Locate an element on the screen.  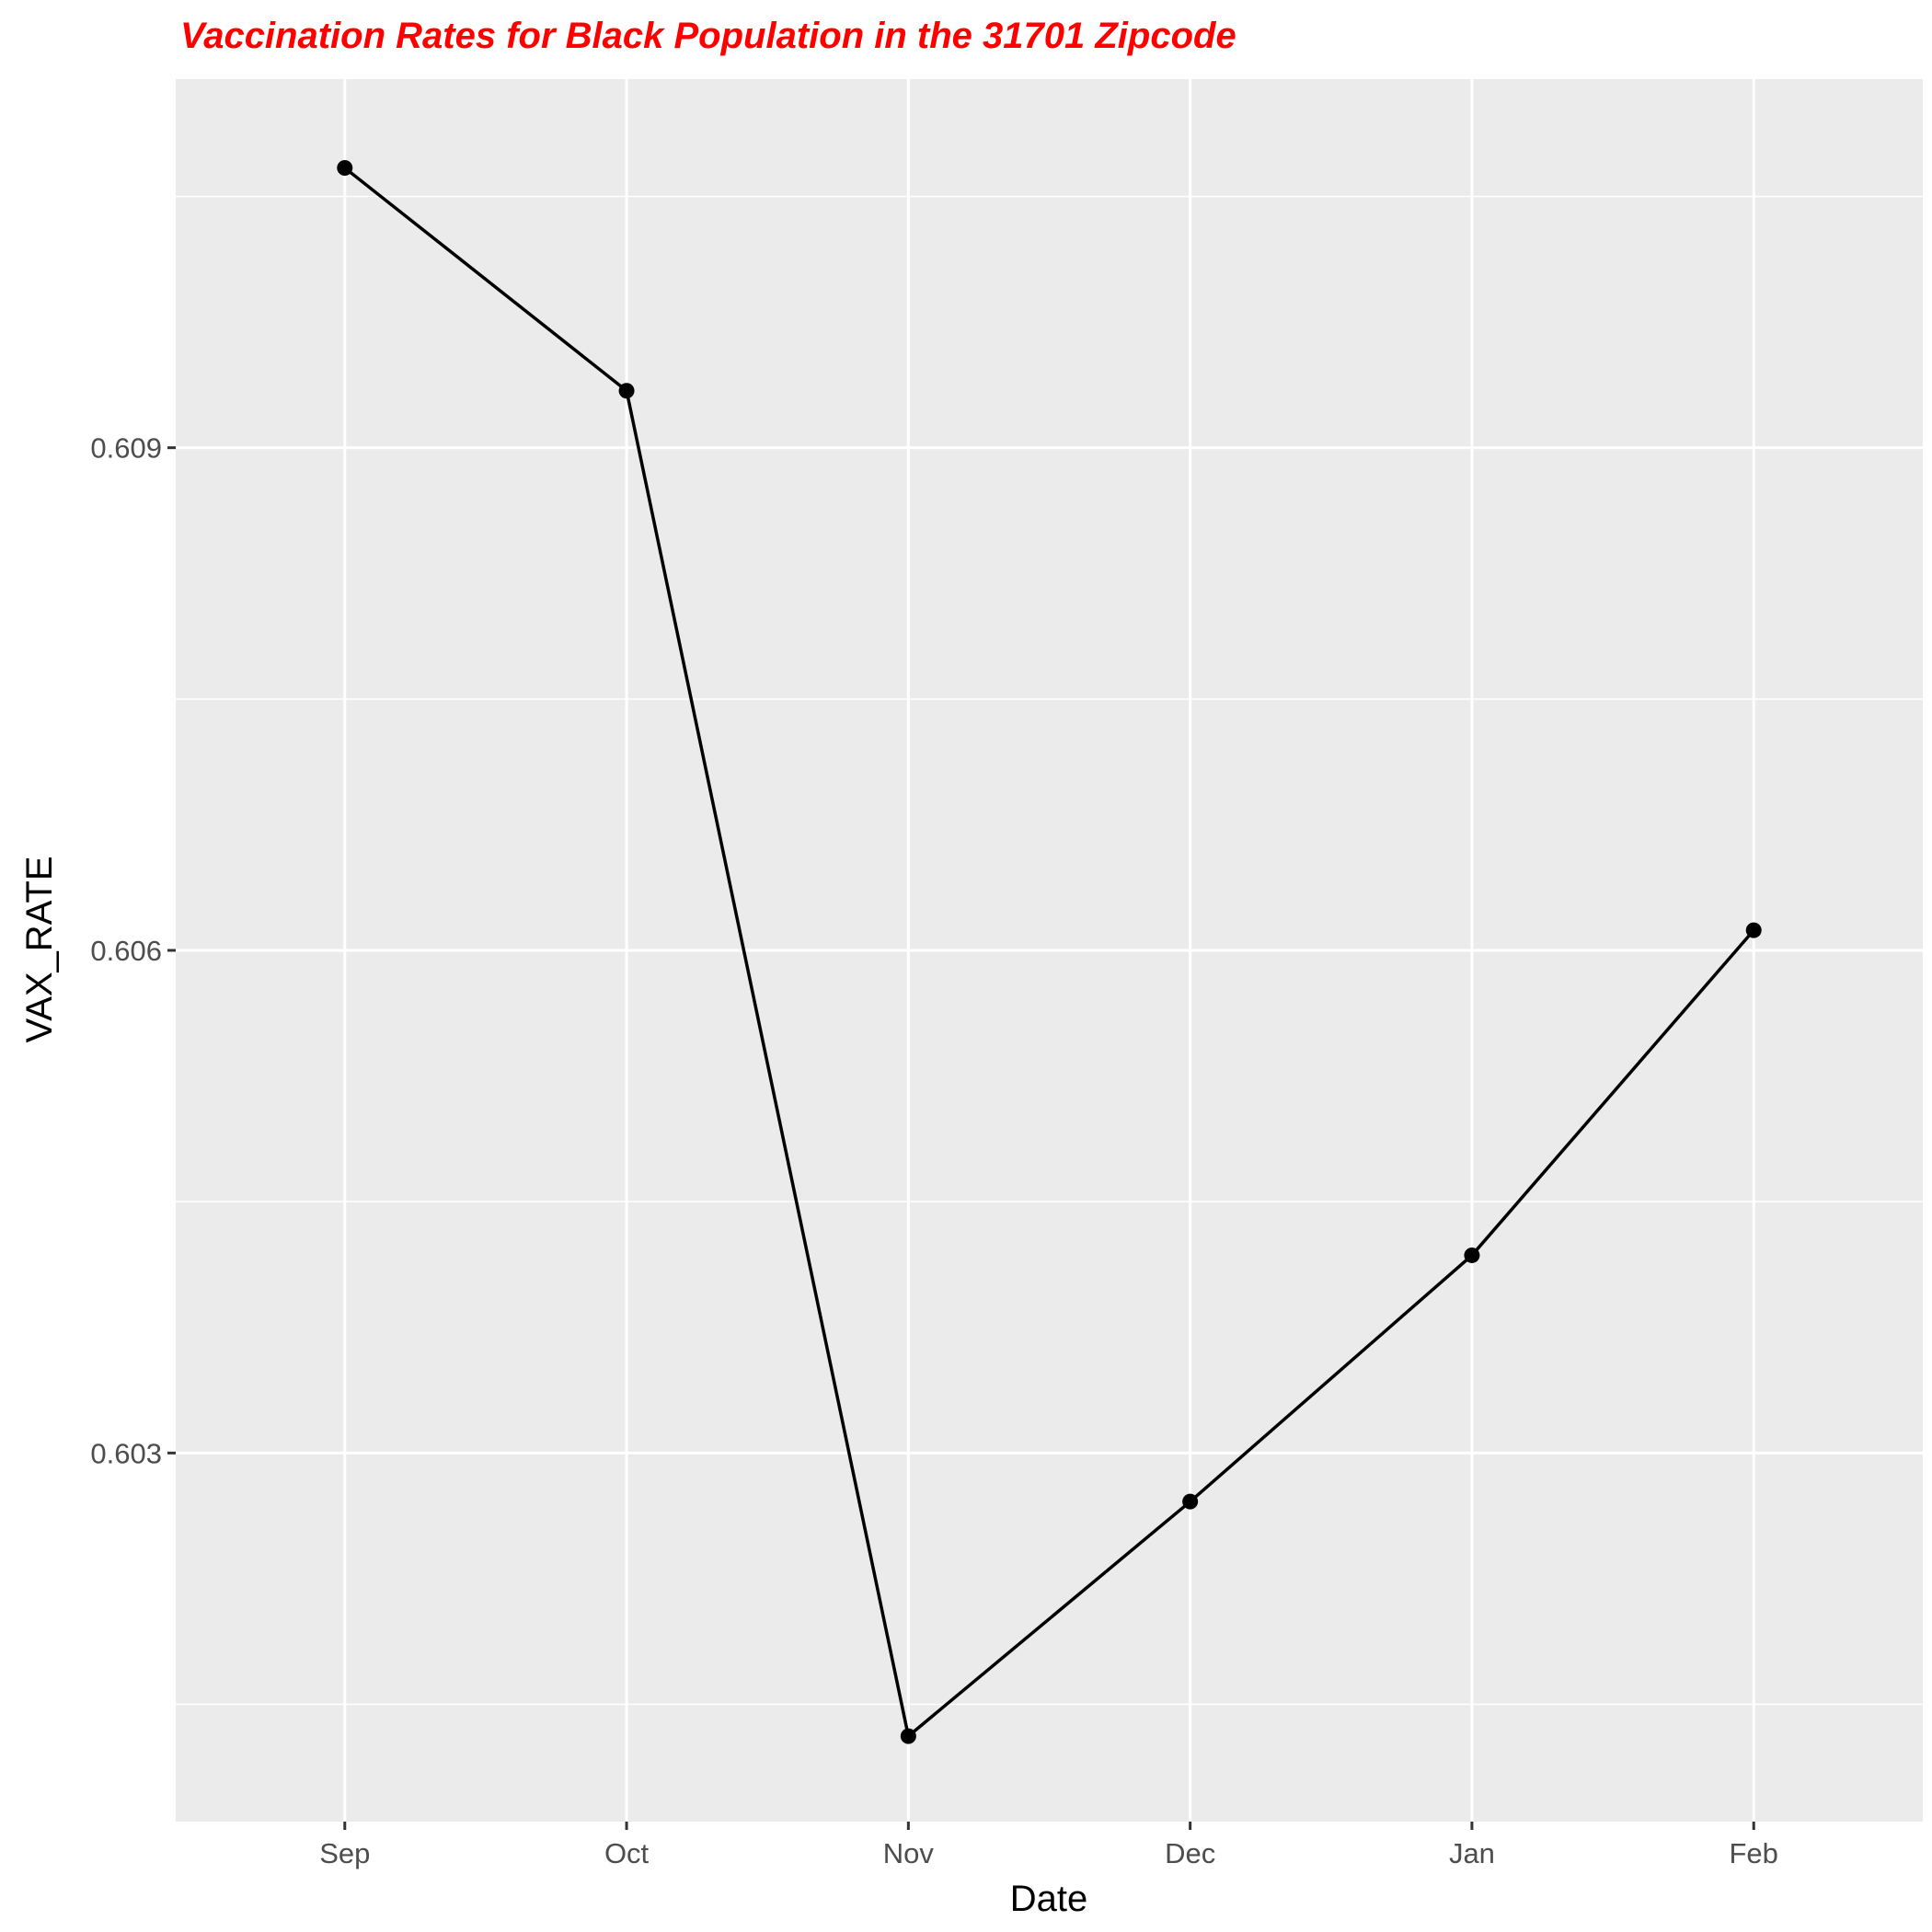
y-tick-label: 0.609 is located at coordinates (126, 448).